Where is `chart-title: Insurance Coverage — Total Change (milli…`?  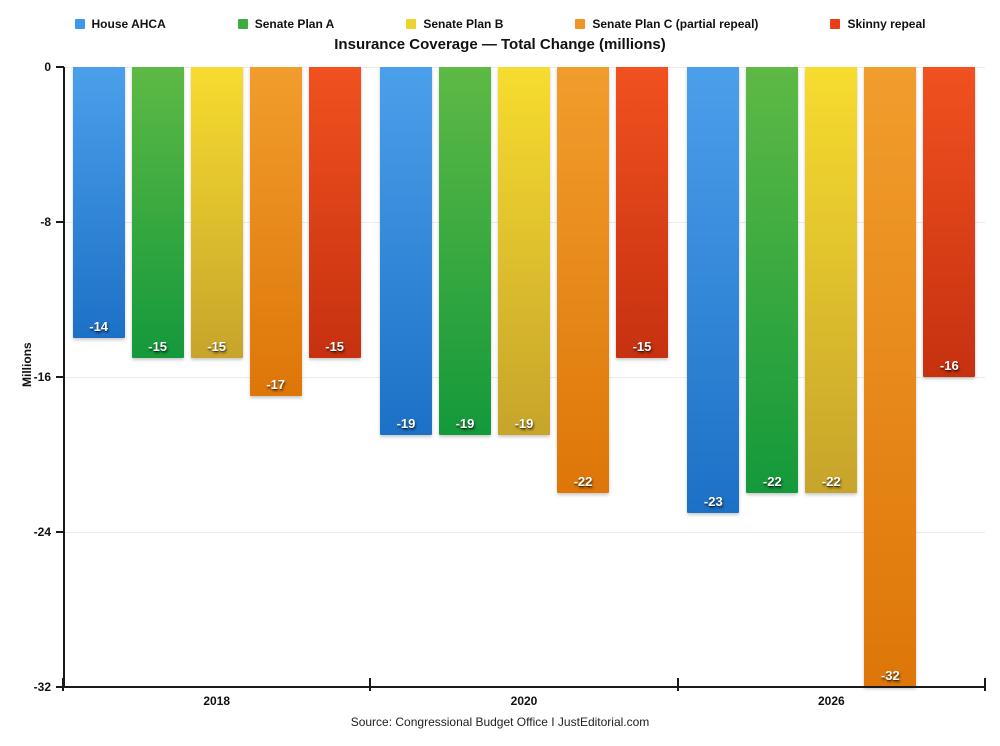 chart-title: Insurance Coverage — Total Change (milli… is located at coordinates (500, 44).